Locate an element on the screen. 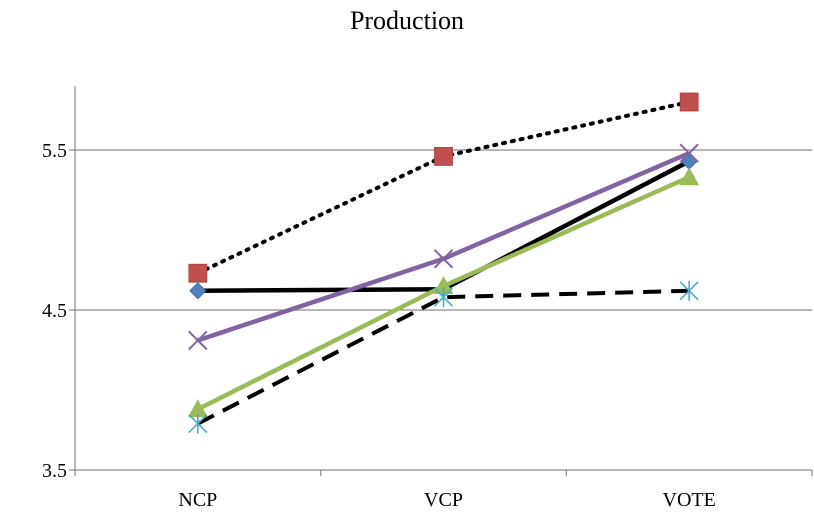  chart-title: Production is located at coordinates (407, 20).